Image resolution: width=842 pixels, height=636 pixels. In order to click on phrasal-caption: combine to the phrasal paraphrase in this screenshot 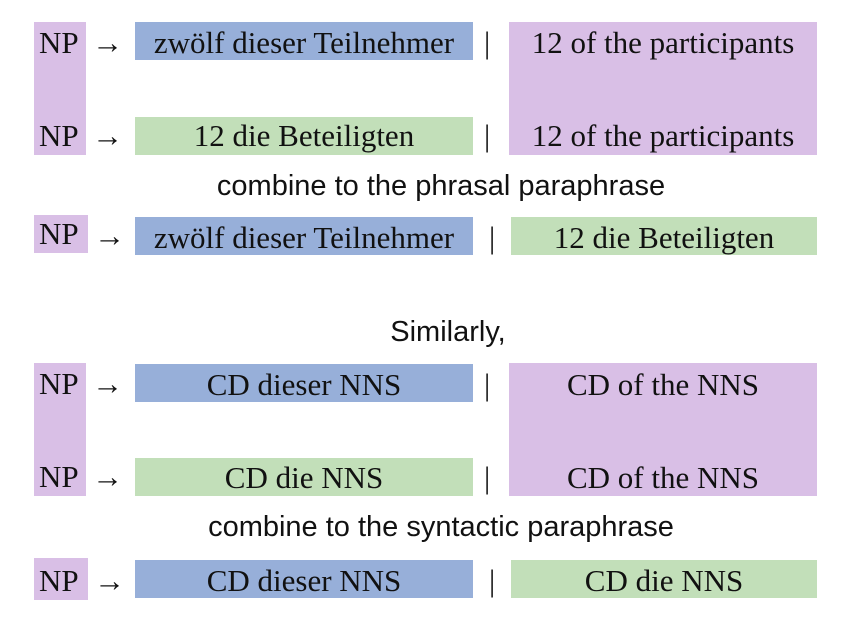, I will do `click(441, 186)`.